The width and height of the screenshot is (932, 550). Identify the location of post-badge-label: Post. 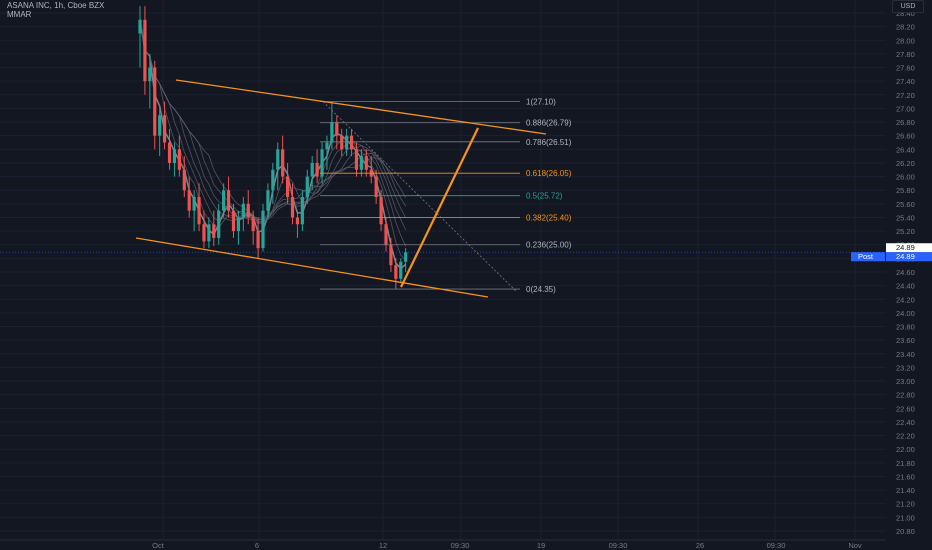
(866, 256).